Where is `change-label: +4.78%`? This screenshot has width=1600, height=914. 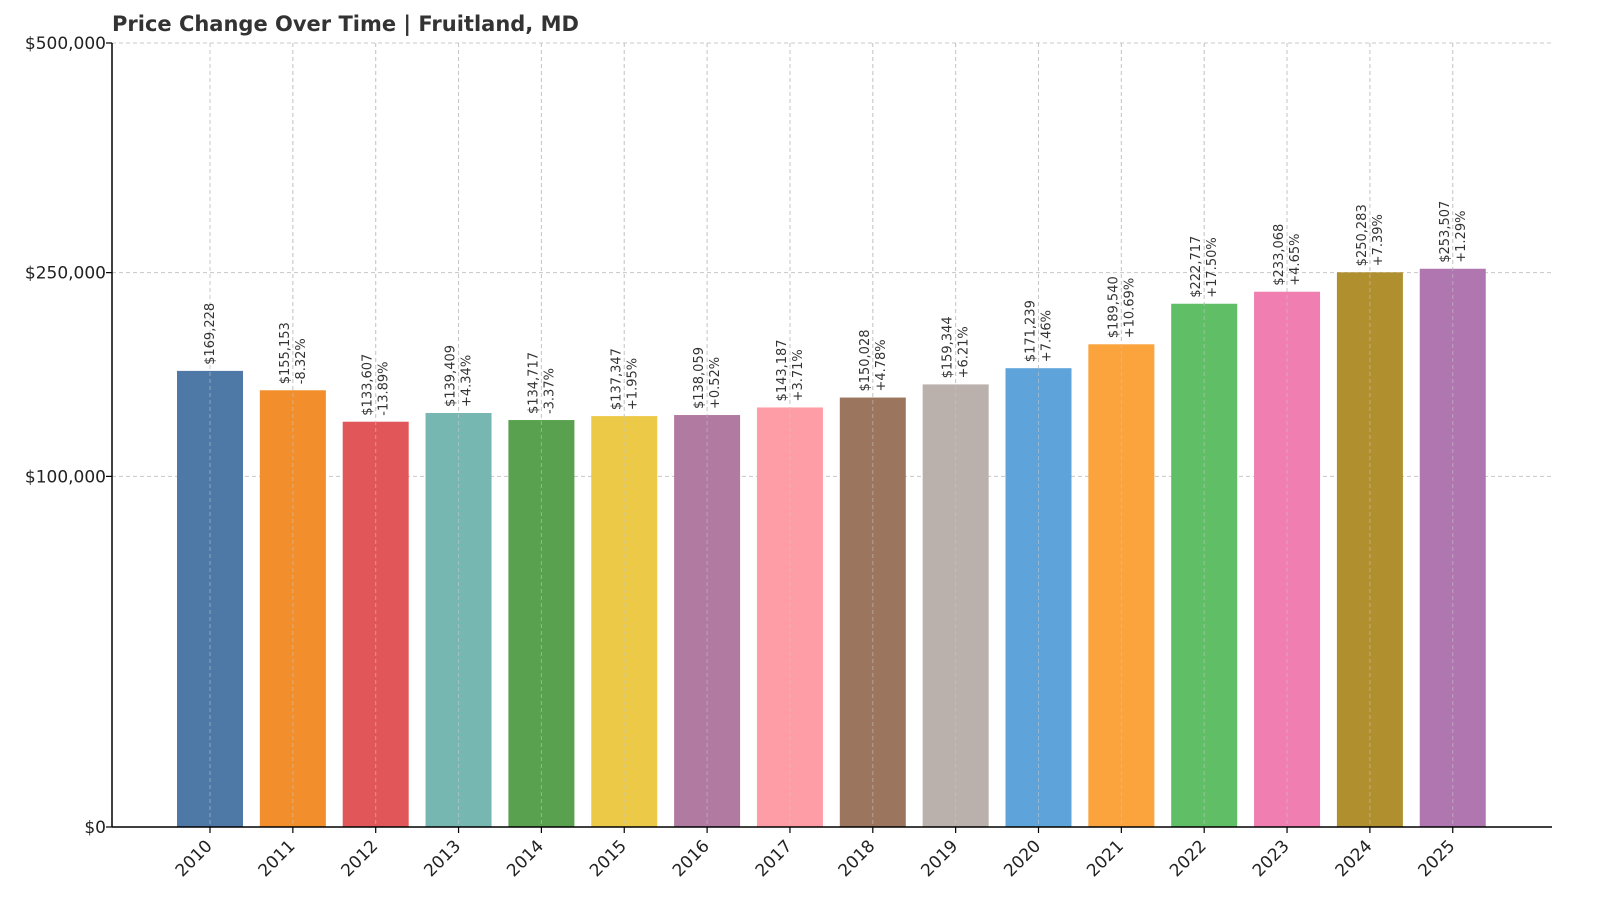 change-label: +4.78% is located at coordinates (881, 365).